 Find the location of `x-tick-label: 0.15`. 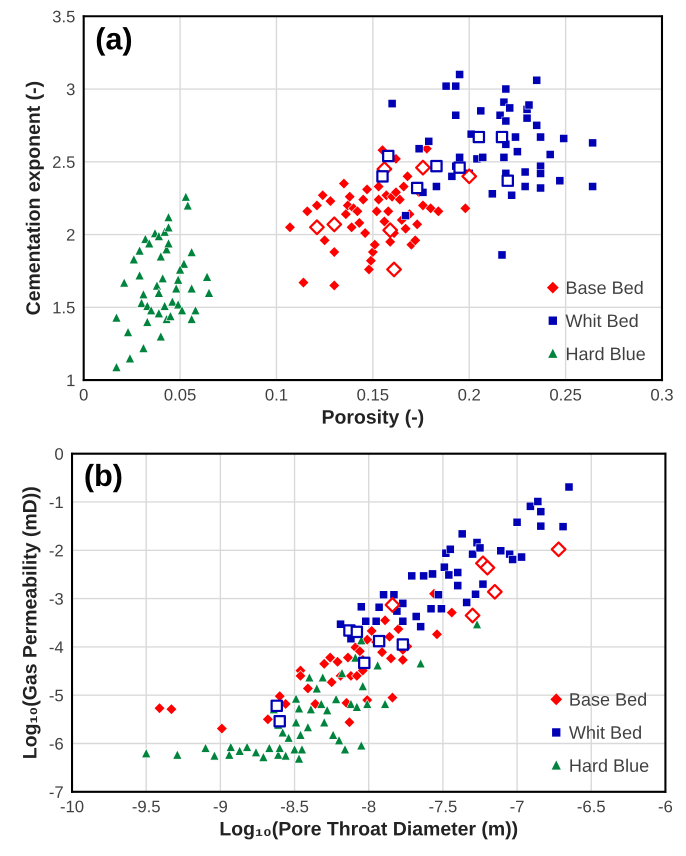

x-tick-label: 0.15 is located at coordinates (372, 394).